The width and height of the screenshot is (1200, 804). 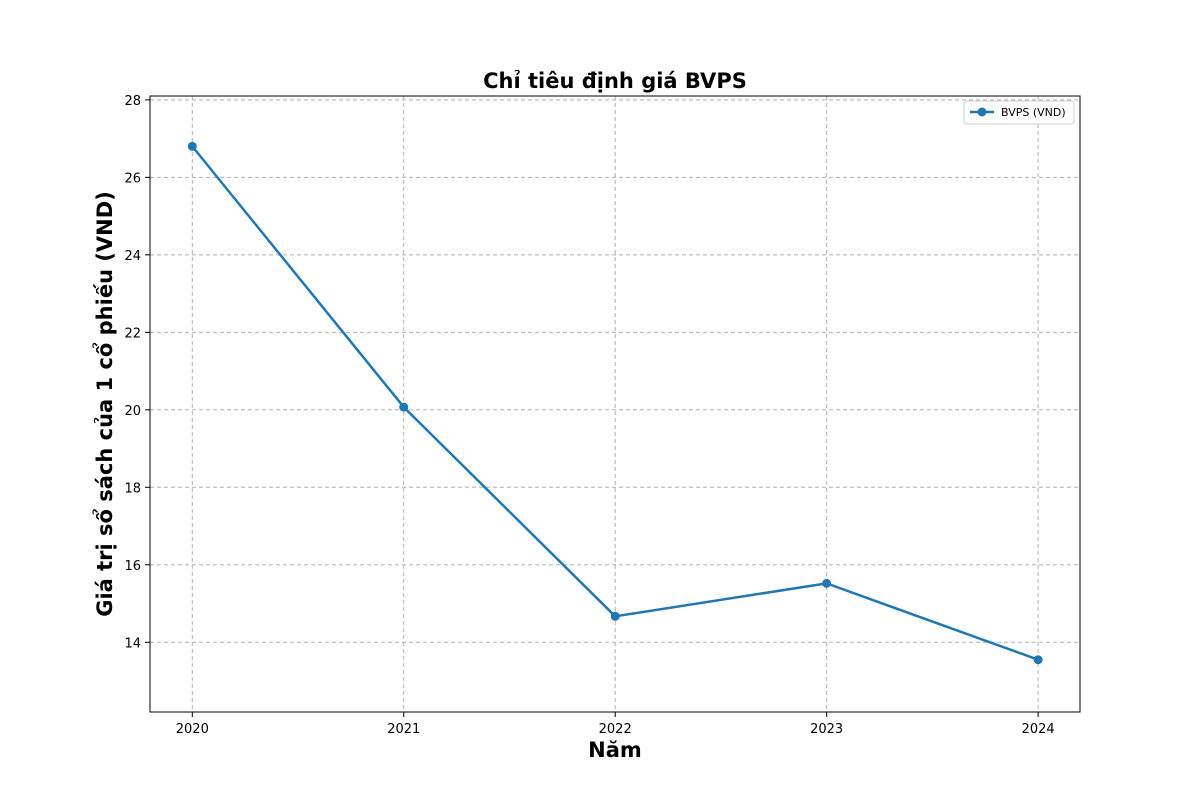 I want to click on y-tick-label: 20, so click(x=132, y=411).